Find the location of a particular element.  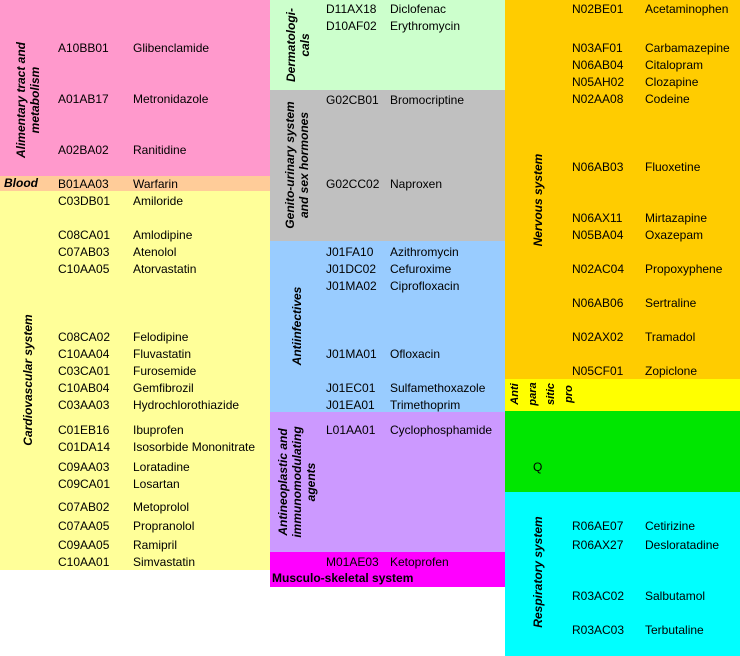

drug-name-acetaminophen: Acetaminophen is located at coordinates (687, 9).